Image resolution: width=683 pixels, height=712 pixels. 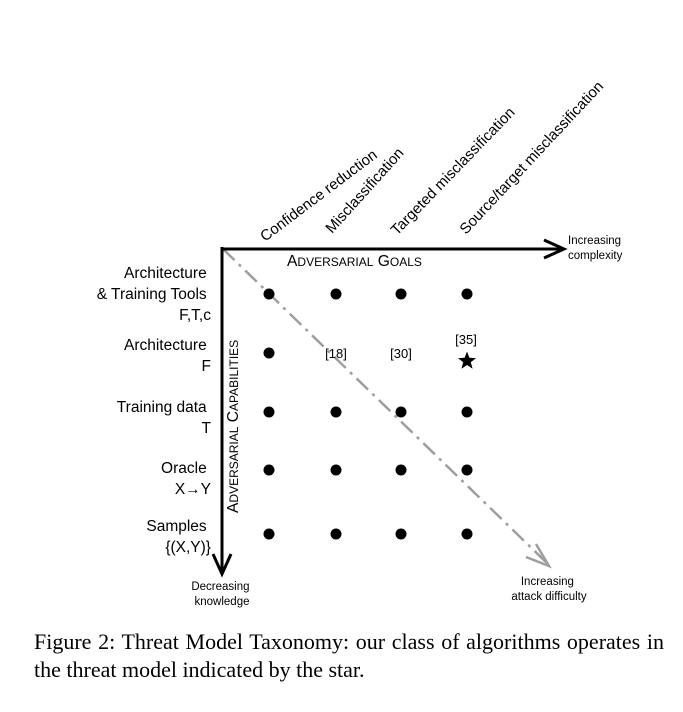 What do you see at coordinates (336, 353) in the screenshot?
I see `grid-reference-label: [18]` at bounding box center [336, 353].